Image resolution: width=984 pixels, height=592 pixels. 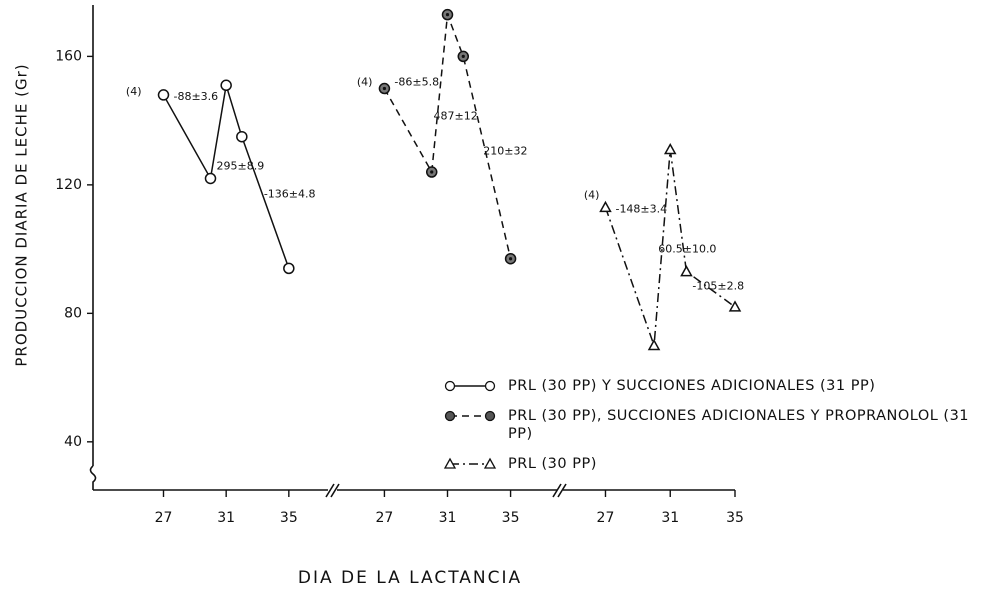 I want to click on annotation: -136±4.8, so click(x=290, y=194).